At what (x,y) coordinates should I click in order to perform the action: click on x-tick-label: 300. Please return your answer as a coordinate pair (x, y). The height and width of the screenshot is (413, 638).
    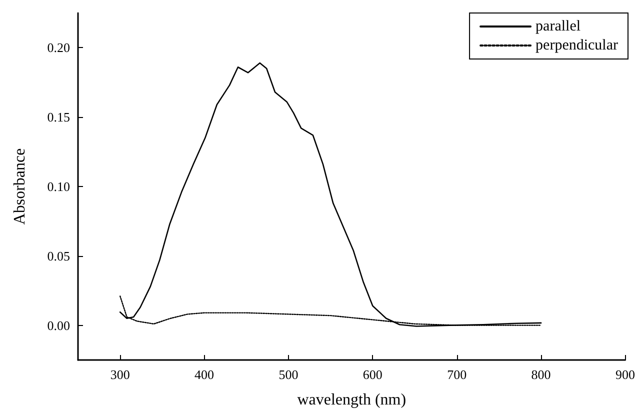
    Looking at the image, I should click on (120, 374).